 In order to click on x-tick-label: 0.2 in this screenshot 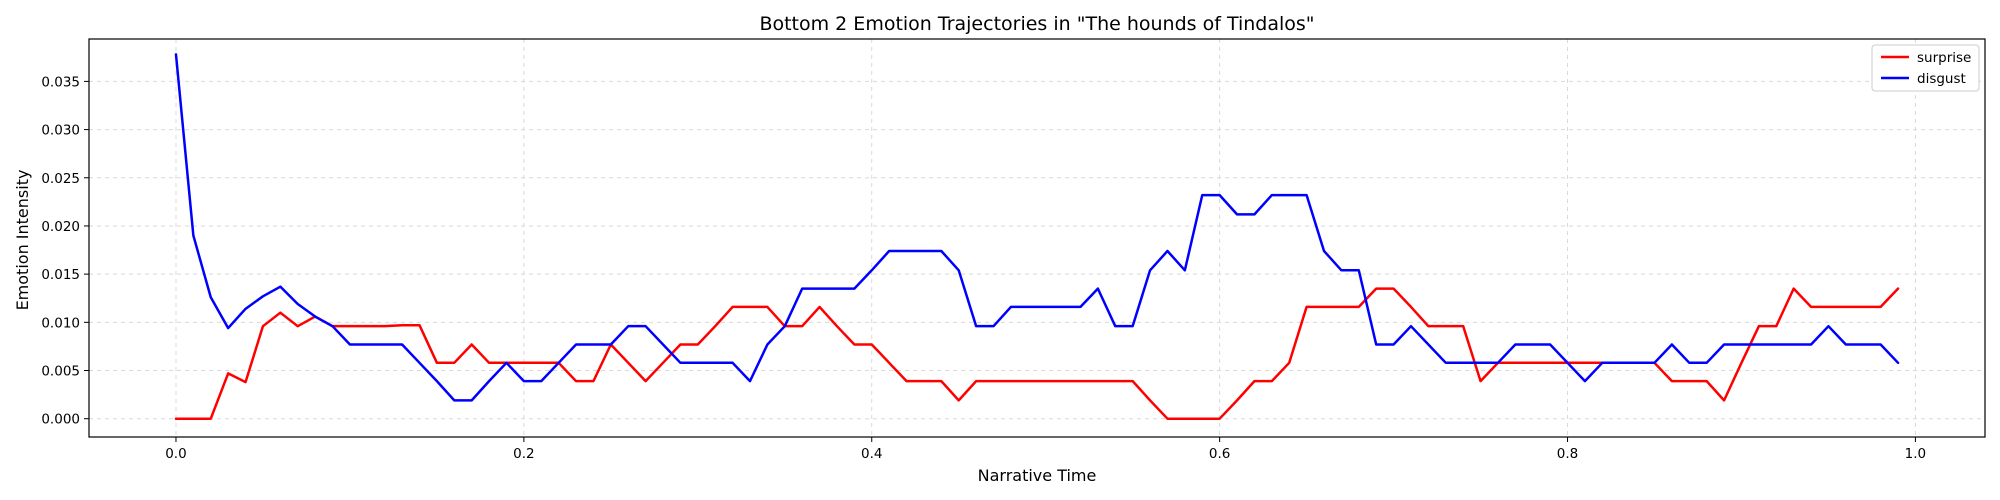, I will do `click(523, 454)`.